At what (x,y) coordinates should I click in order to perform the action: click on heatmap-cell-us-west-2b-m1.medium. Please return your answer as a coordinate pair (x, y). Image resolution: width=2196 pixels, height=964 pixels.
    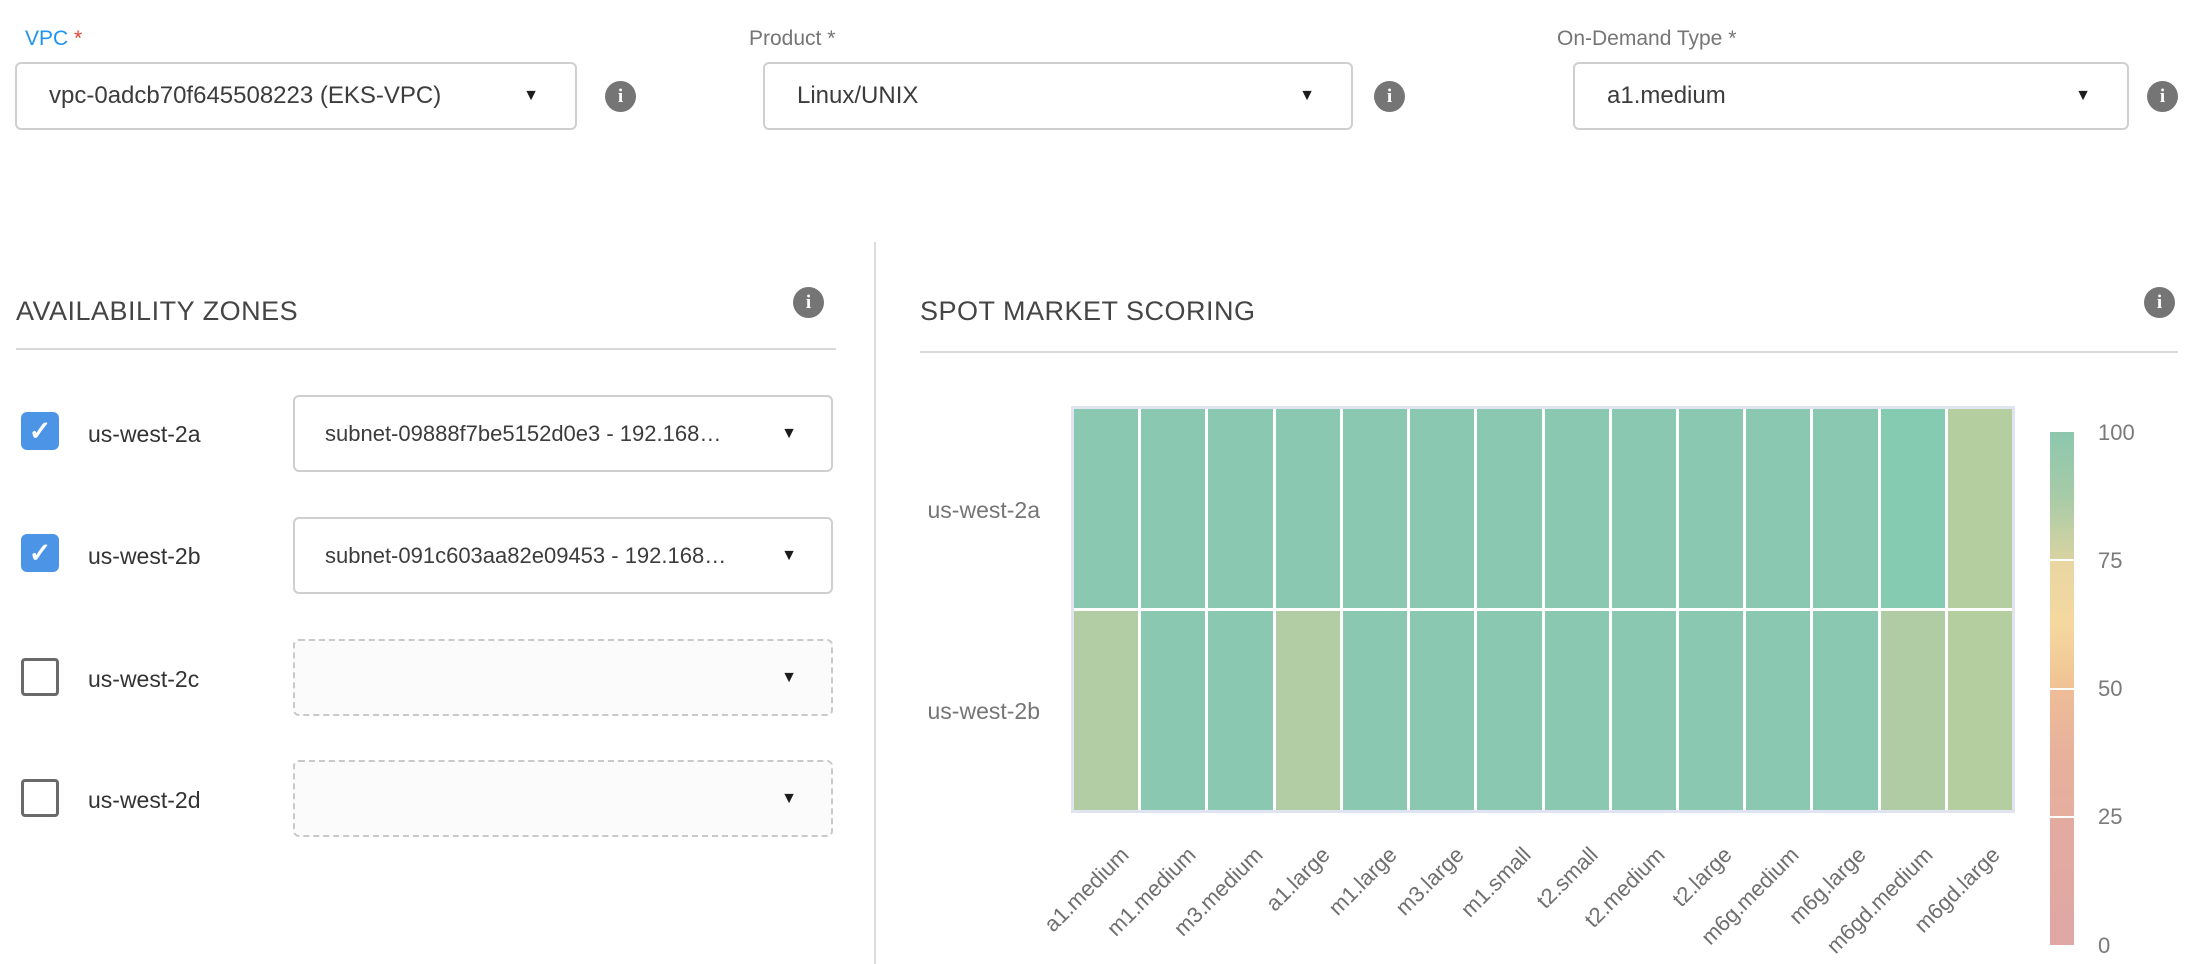
    Looking at the image, I should click on (1173, 710).